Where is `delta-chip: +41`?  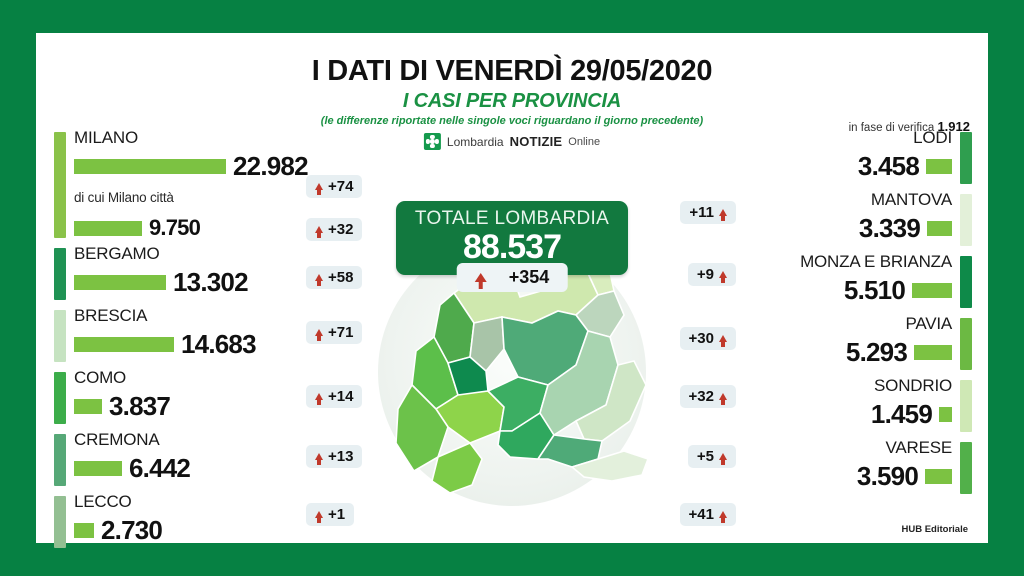 delta-chip: +41 is located at coordinates (707, 514).